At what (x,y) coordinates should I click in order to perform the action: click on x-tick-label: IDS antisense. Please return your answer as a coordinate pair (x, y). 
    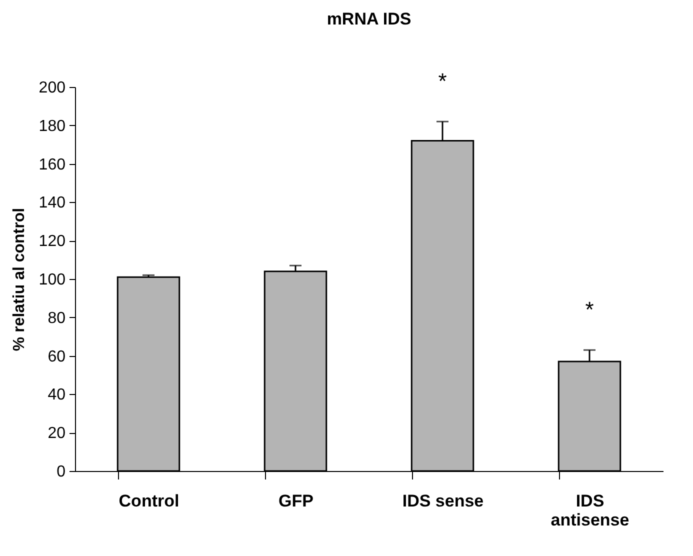
    Looking at the image, I should click on (590, 511).